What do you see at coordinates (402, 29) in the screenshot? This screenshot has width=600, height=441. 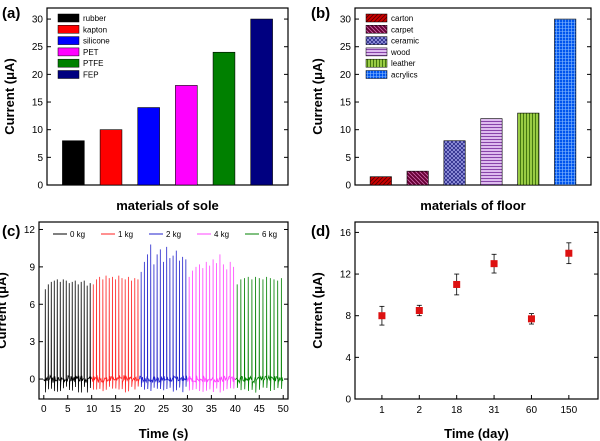 I see `legend-entry: carpet` at bounding box center [402, 29].